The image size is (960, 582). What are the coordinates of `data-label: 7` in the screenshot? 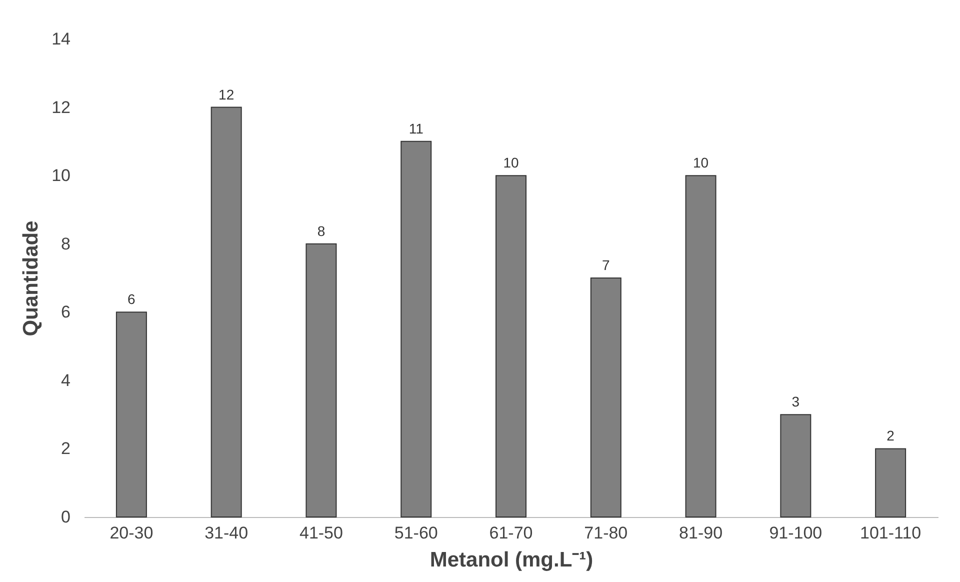 It's located at (606, 265).